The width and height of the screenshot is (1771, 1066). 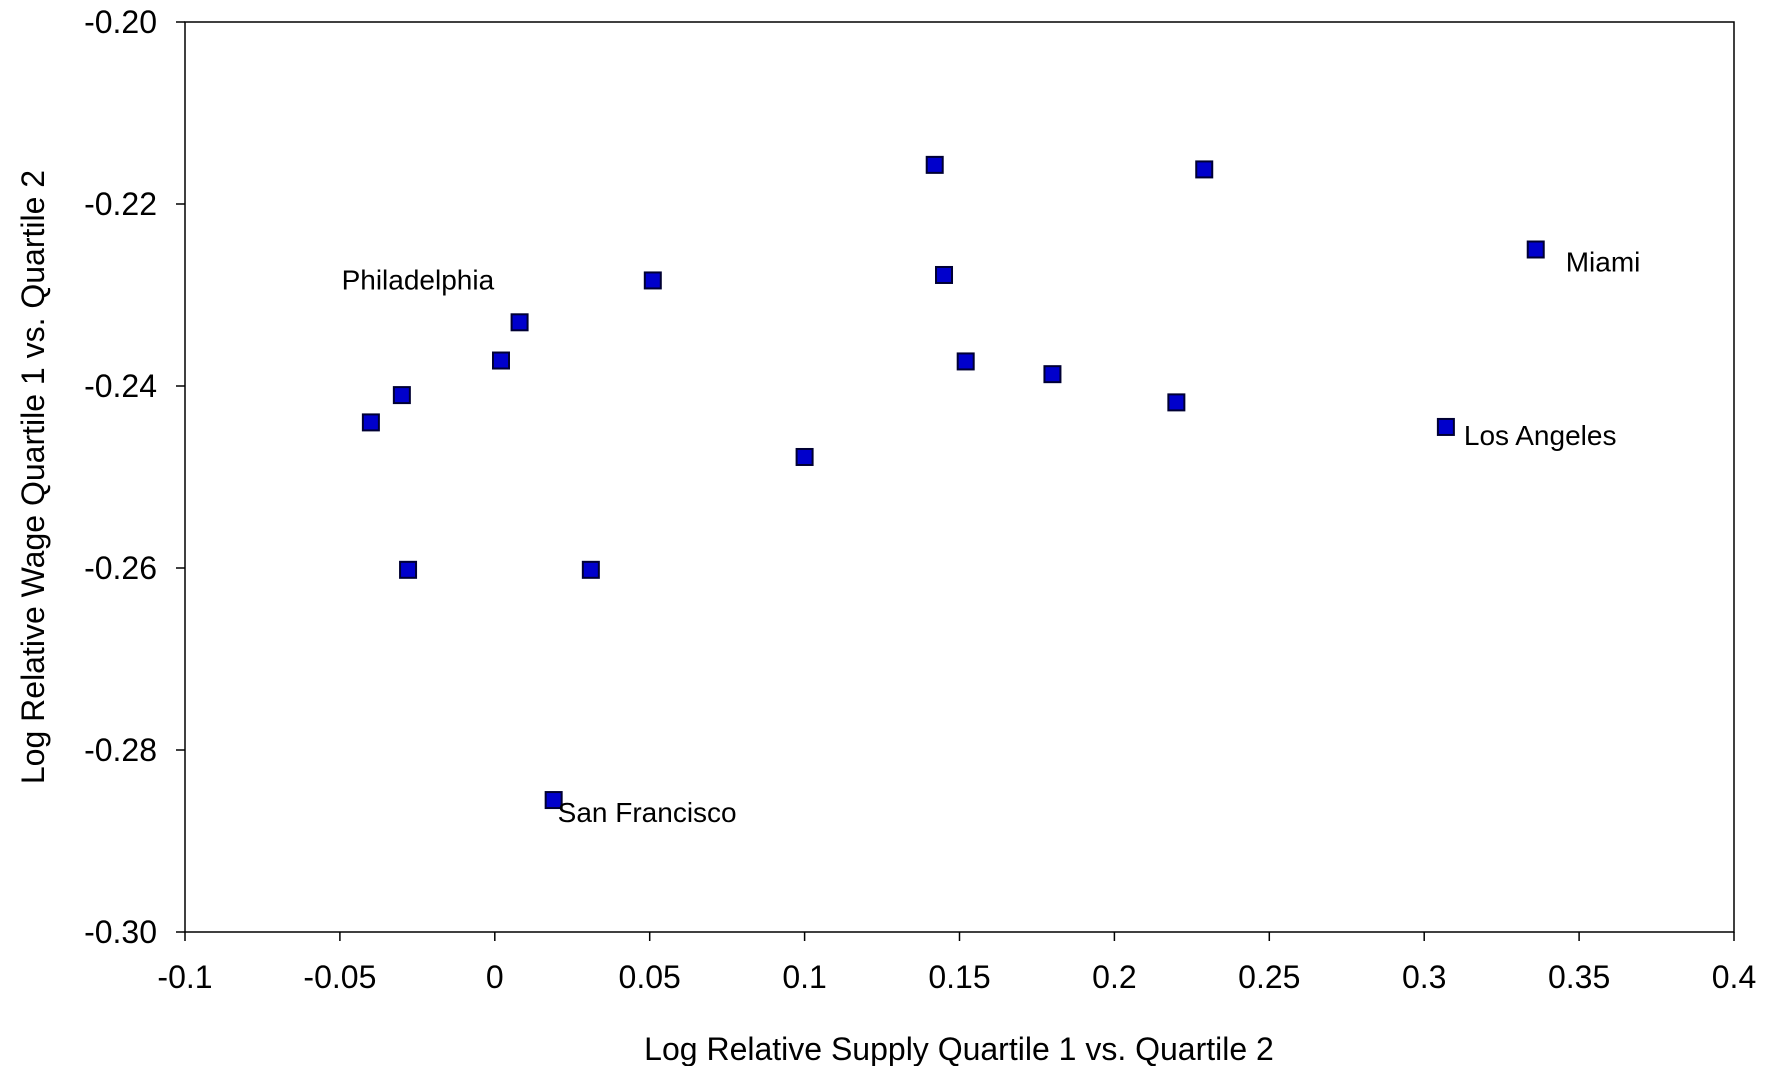 I want to click on y-tick-label: -0.24, so click(x=120, y=386).